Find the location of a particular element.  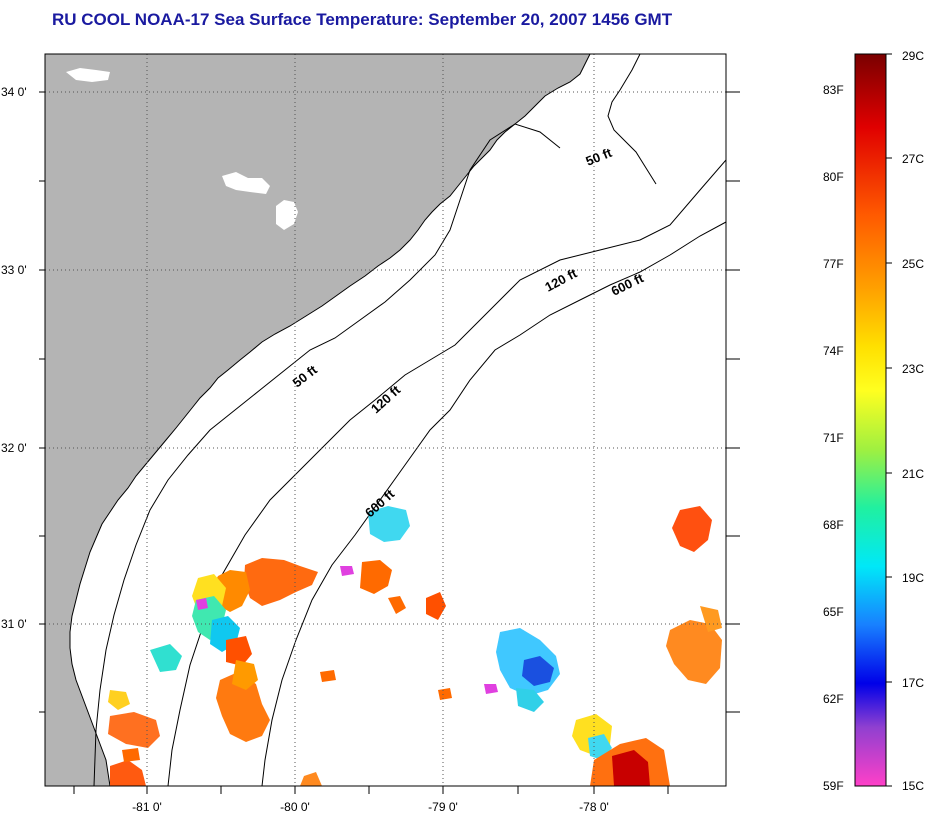

lat-label: 31 0' is located at coordinates (14, 624).